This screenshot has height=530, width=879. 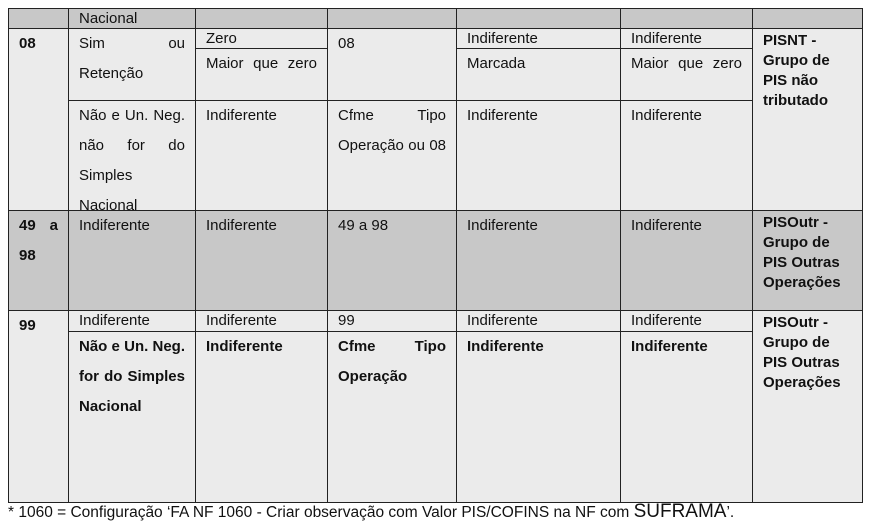 I want to click on cell-group: PISNT -Grupo de PIS não tributado, so click(x=807, y=119).